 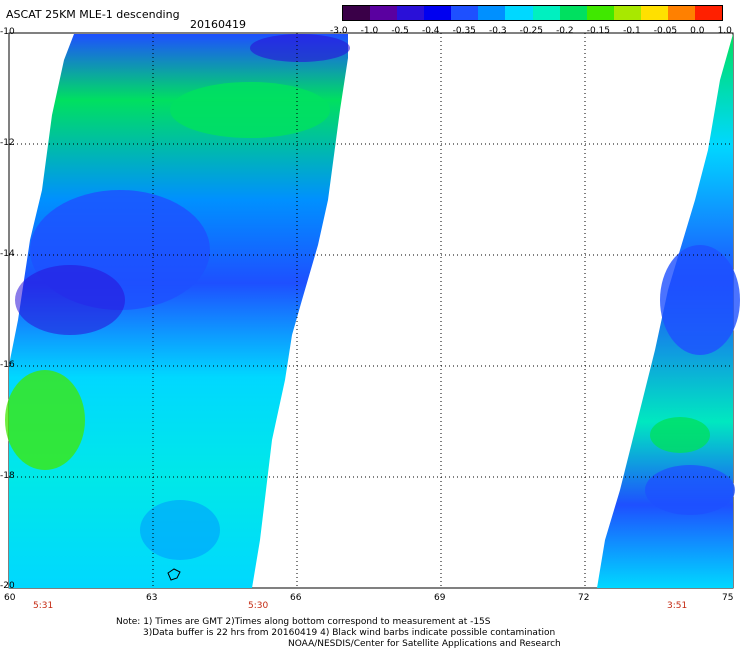 What do you see at coordinates (152, 598) in the screenshot?
I see `lon-label: 63` at bounding box center [152, 598].